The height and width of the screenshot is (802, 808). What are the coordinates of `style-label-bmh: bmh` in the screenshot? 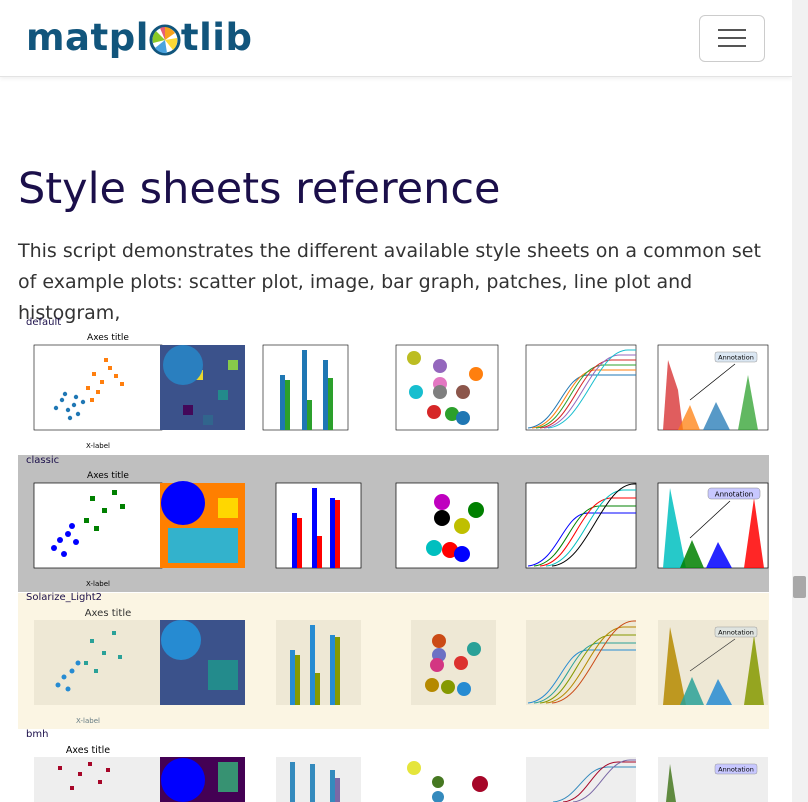 It's located at (37, 734).